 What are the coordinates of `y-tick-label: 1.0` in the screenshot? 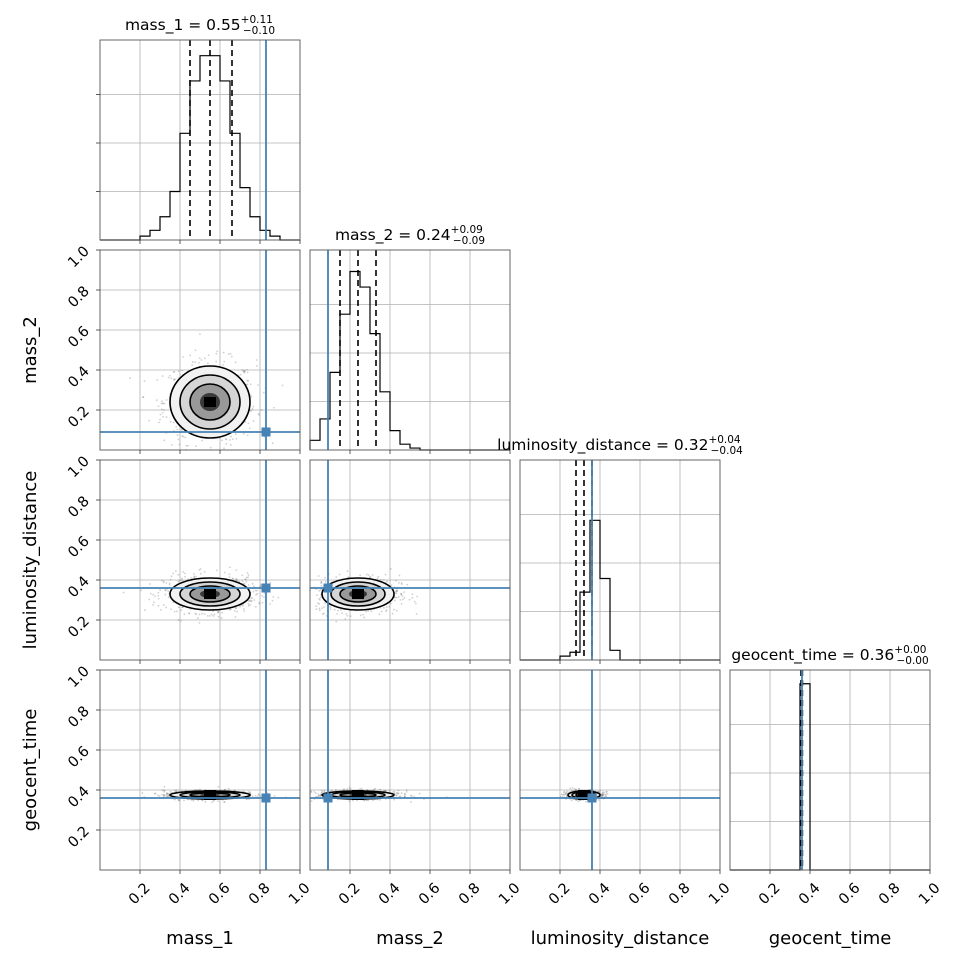 It's located at (79, 258).